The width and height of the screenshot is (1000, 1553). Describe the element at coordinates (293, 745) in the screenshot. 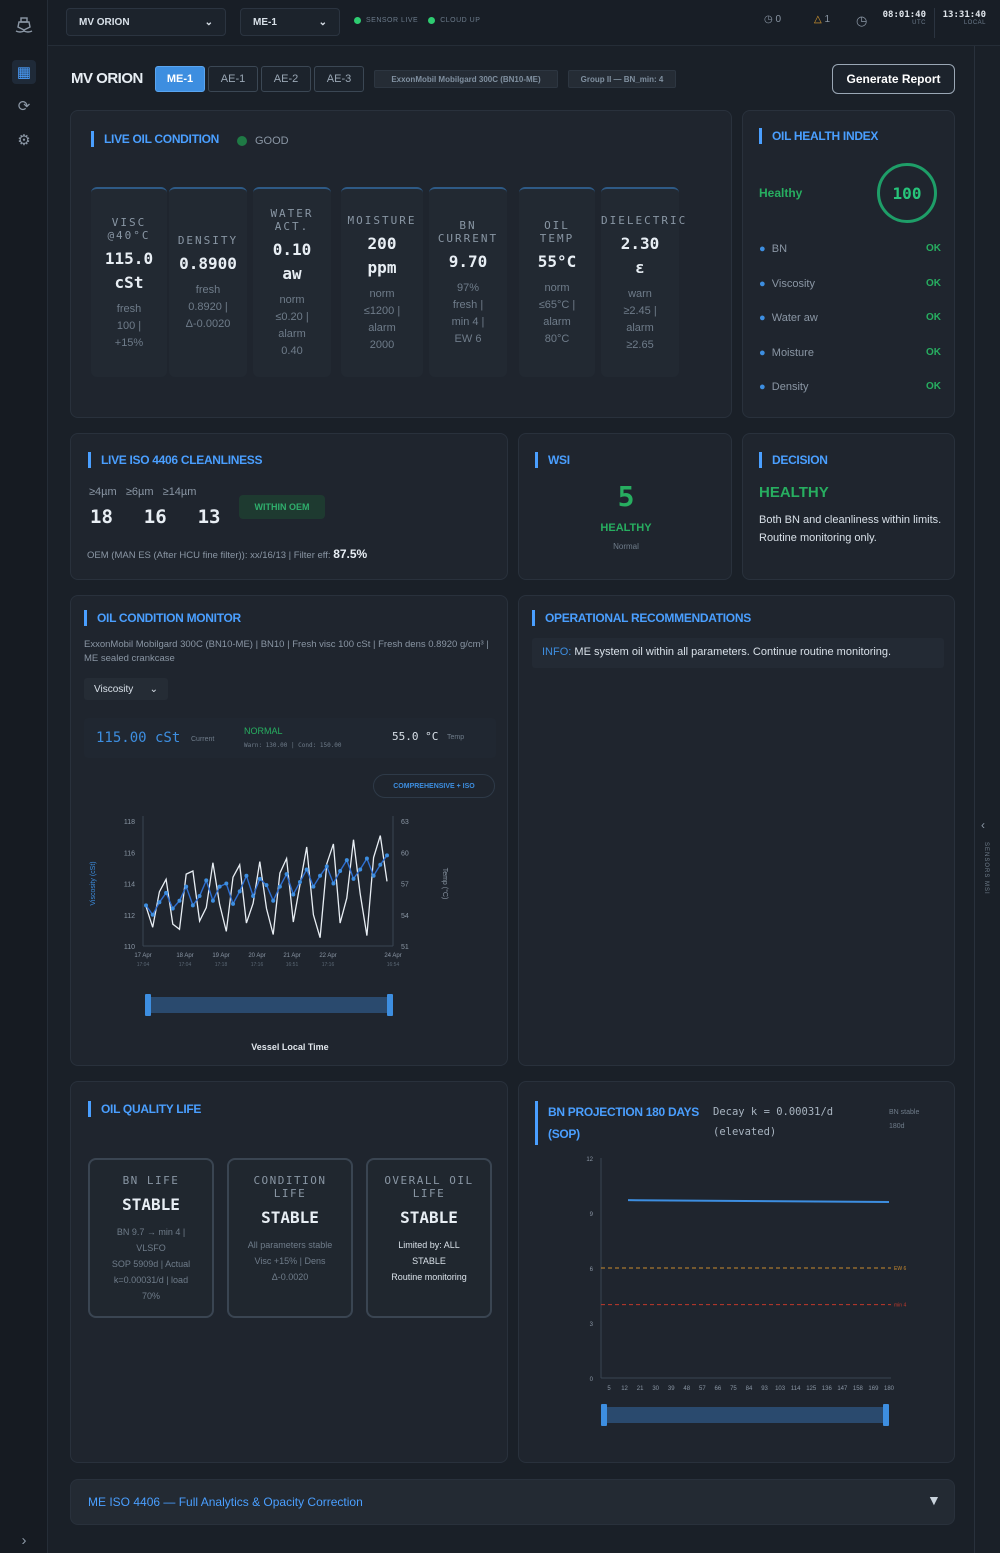

I see `readout-limits: Warn: 130.00 | Cond: 150.00` at that location.